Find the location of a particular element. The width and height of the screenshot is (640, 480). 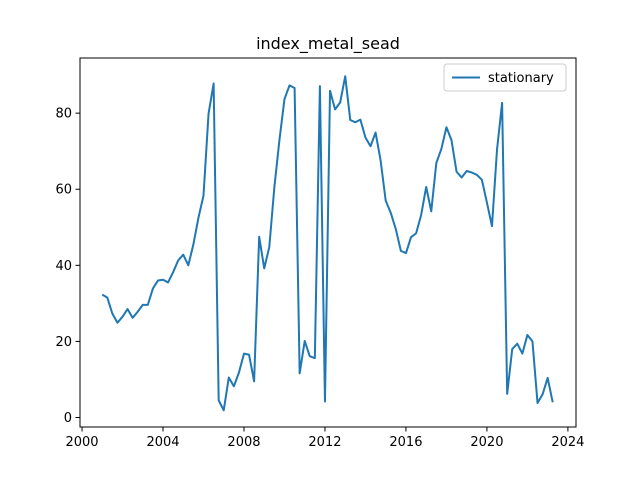

x-tick-label: 2000 is located at coordinates (81, 442).